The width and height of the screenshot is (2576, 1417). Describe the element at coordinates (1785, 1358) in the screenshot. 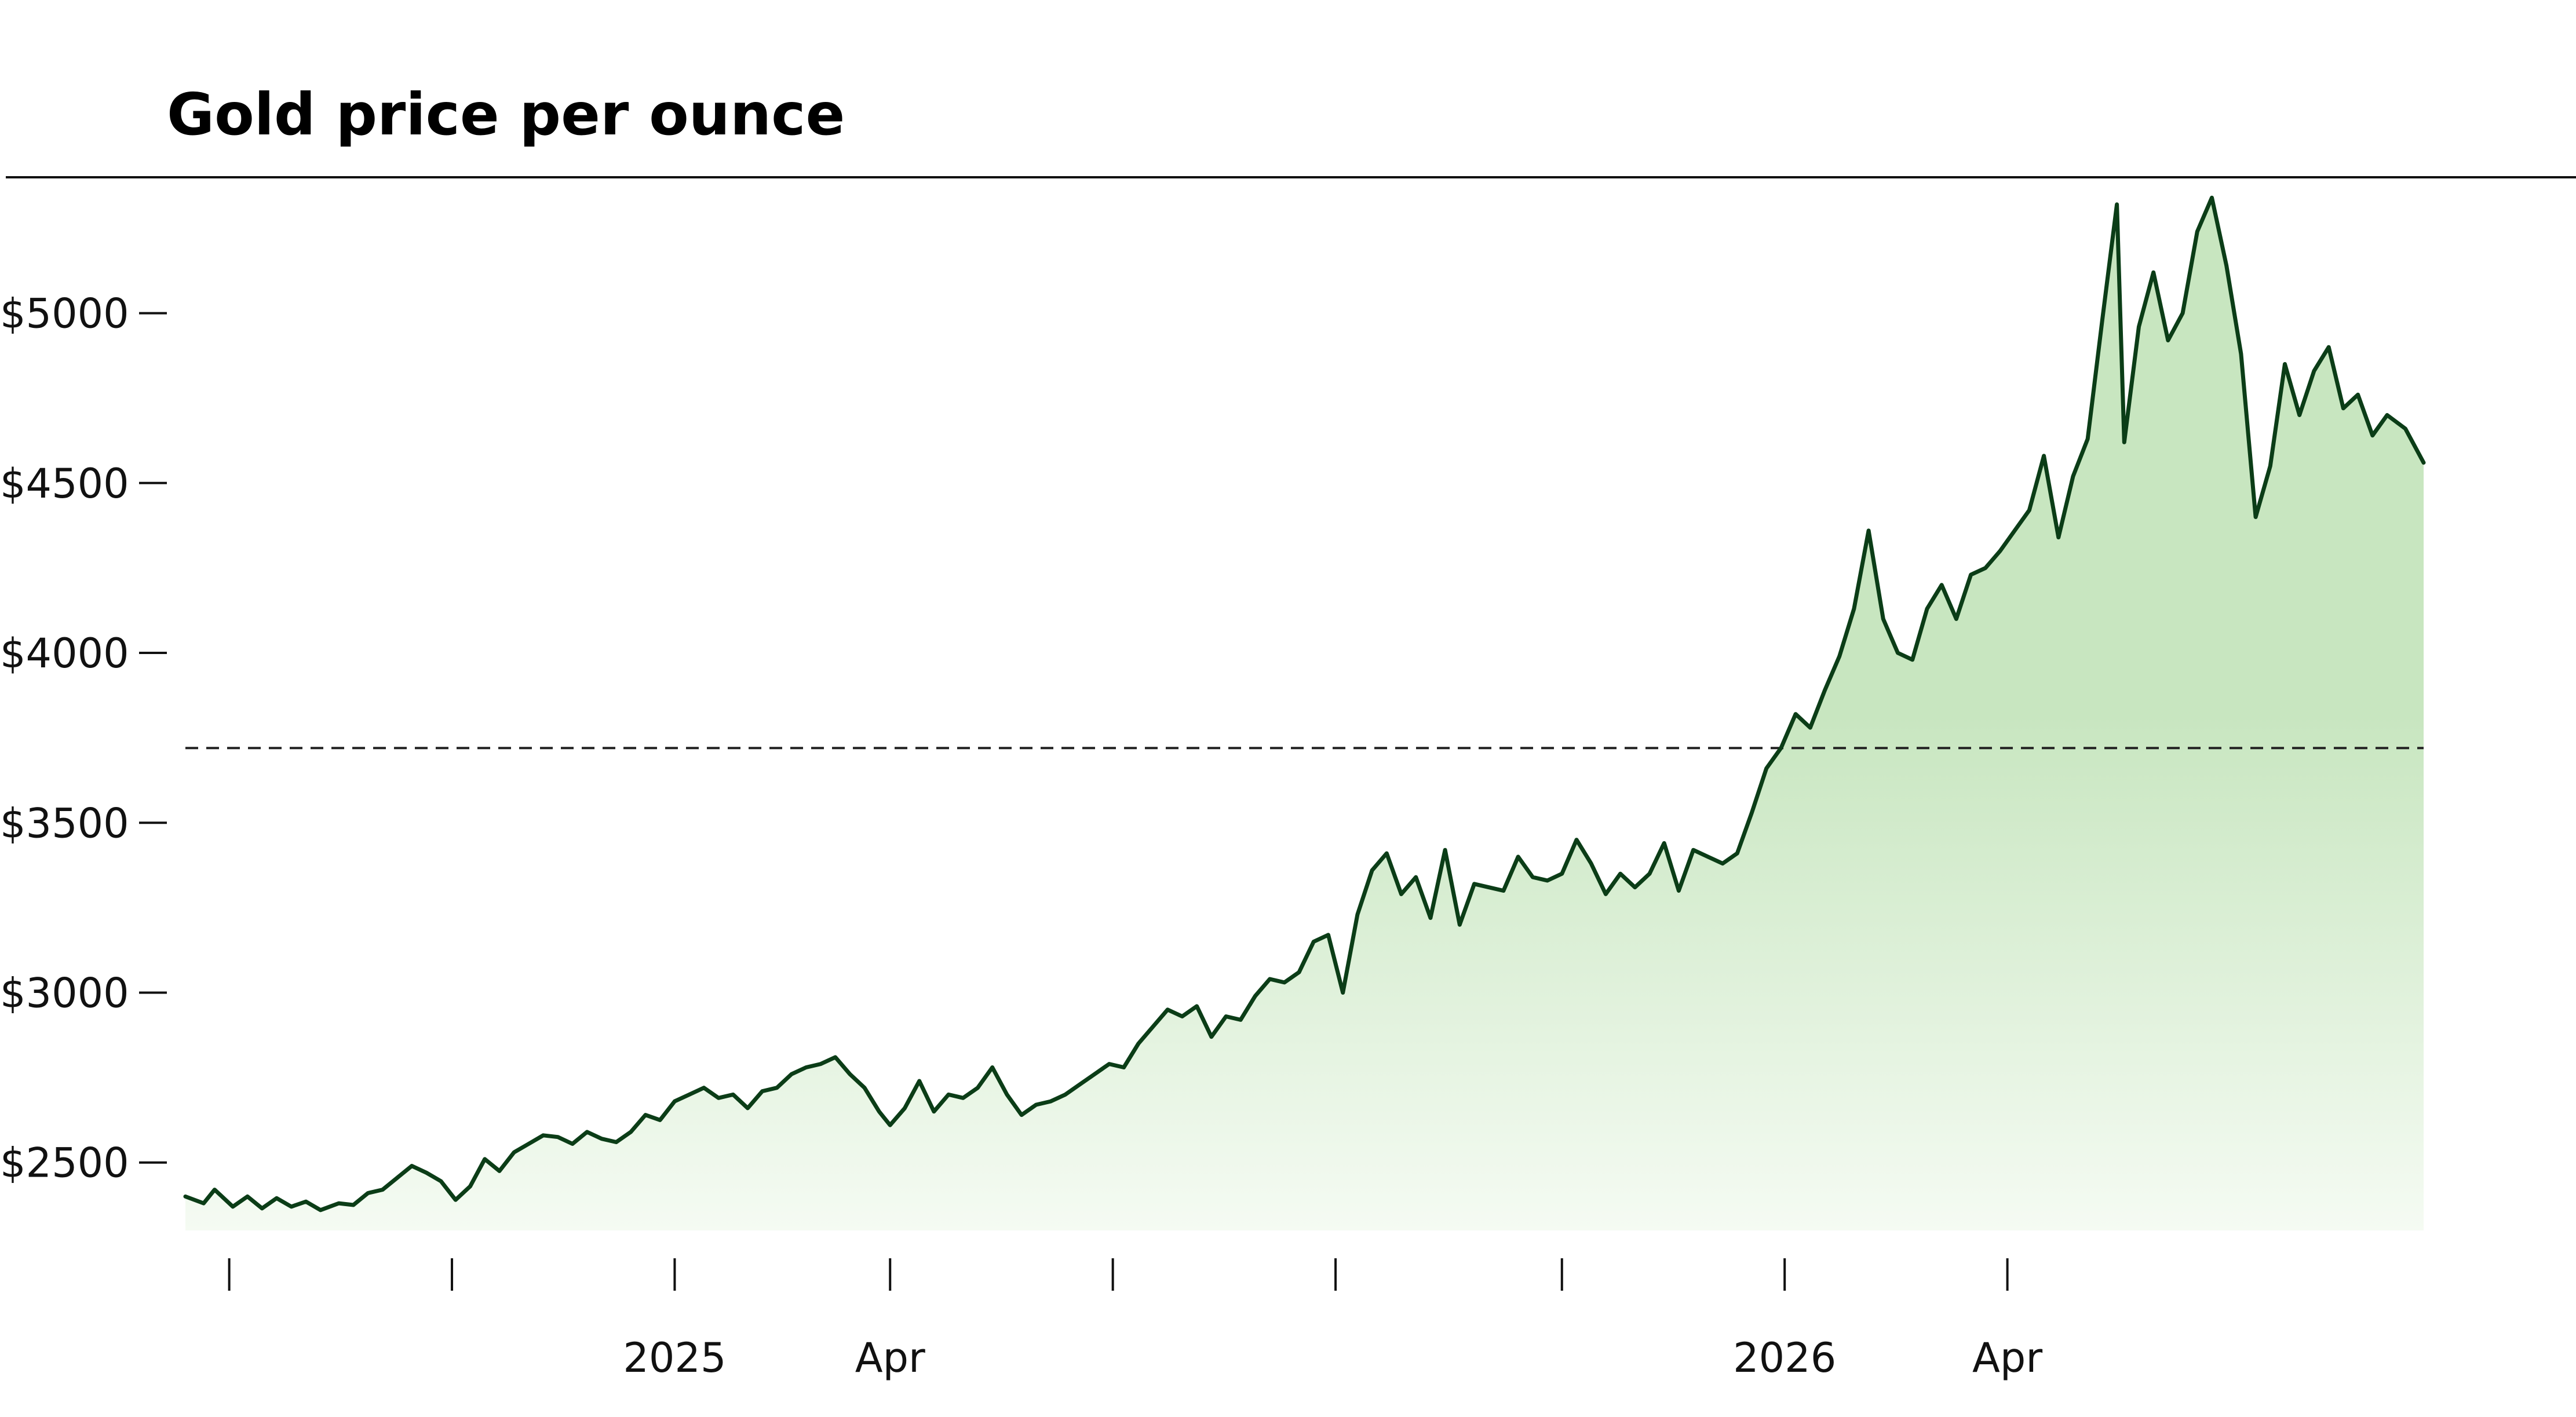

I see `x-tick-label: 2026` at that location.